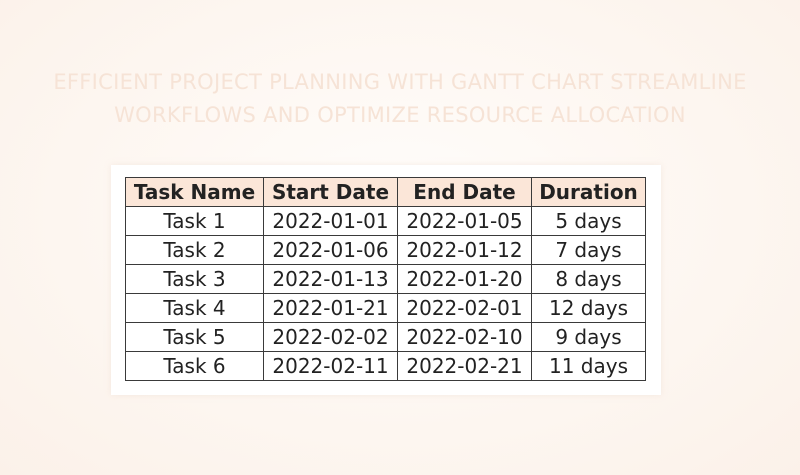 This screenshot has width=800, height=475. I want to click on cell-task-name: Task 5, so click(194, 337).